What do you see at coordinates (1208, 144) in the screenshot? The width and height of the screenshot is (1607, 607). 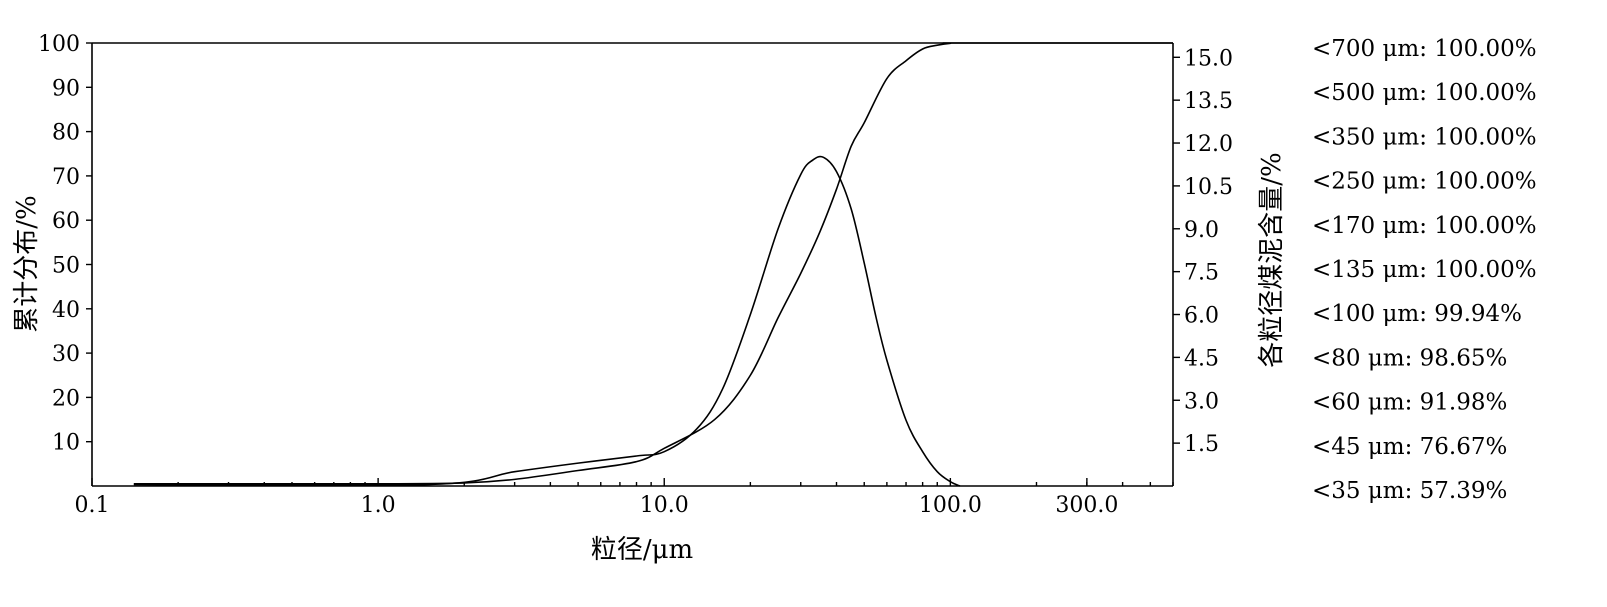 I see `y-right-tick-label: 12.0` at bounding box center [1208, 144].